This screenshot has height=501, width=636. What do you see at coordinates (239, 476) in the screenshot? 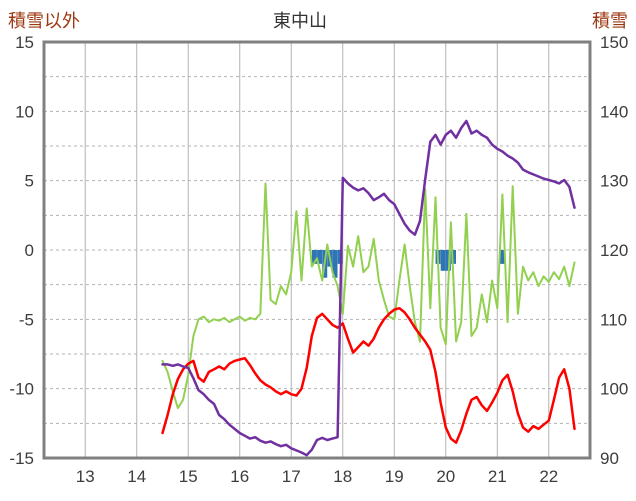
I see `x-tick-label: 16` at bounding box center [239, 476].